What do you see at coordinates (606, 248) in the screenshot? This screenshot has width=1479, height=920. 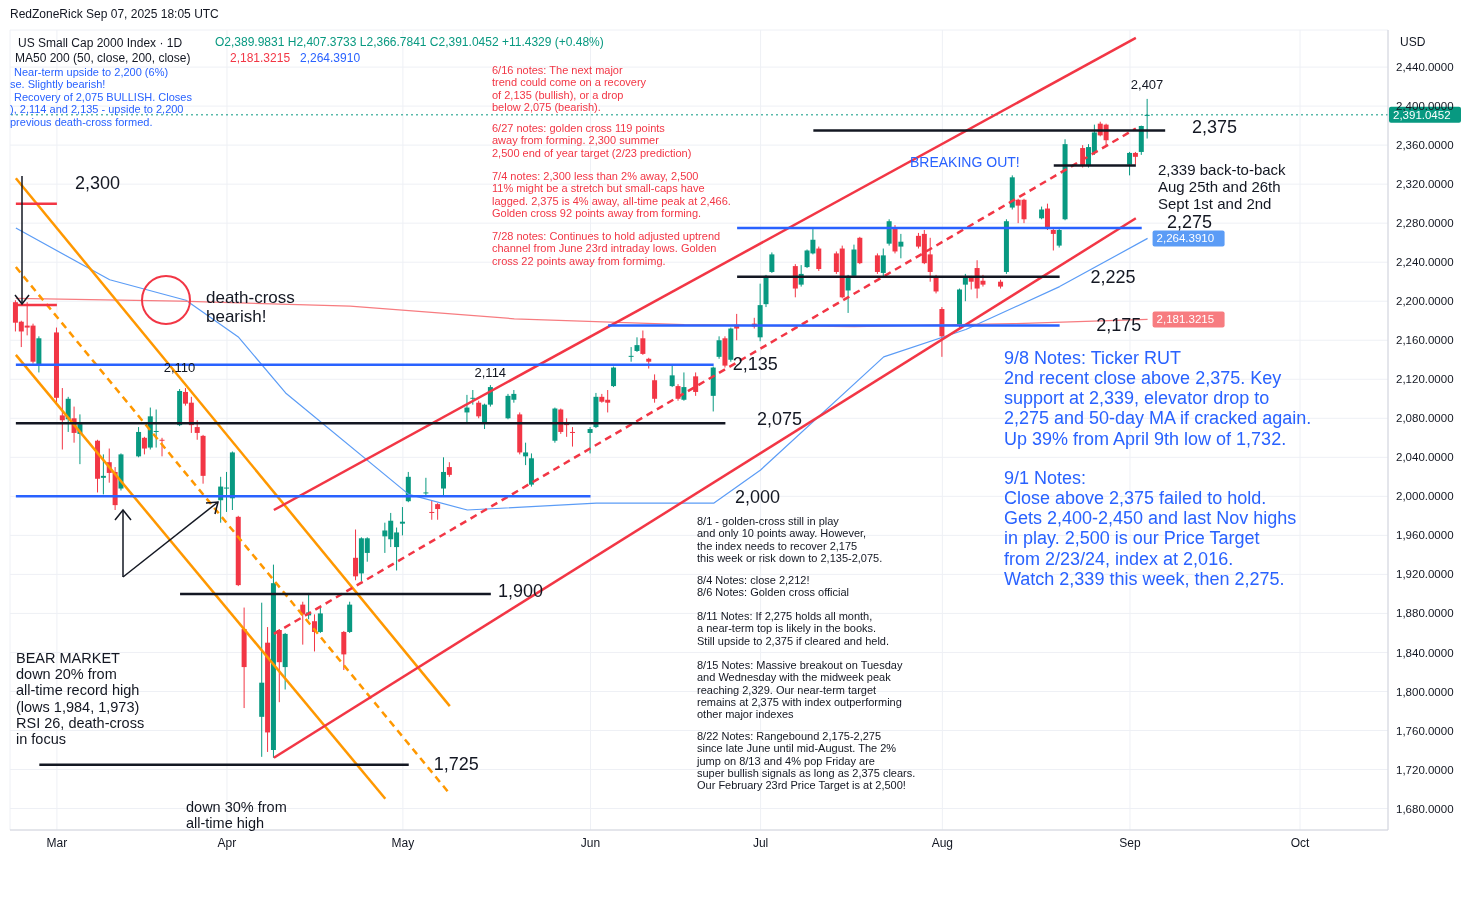 I see `annotation: 7/28 notes: Continues to hold adjusted uptrend channel from June 23rd intraday lows. Golden cross 22 points away from formimg.` at bounding box center [606, 248].